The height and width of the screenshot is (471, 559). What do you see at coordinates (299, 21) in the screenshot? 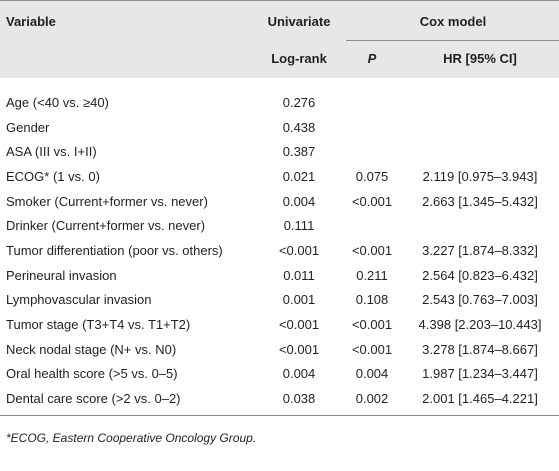
I see `header-univariate: Univariate` at bounding box center [299, 21].